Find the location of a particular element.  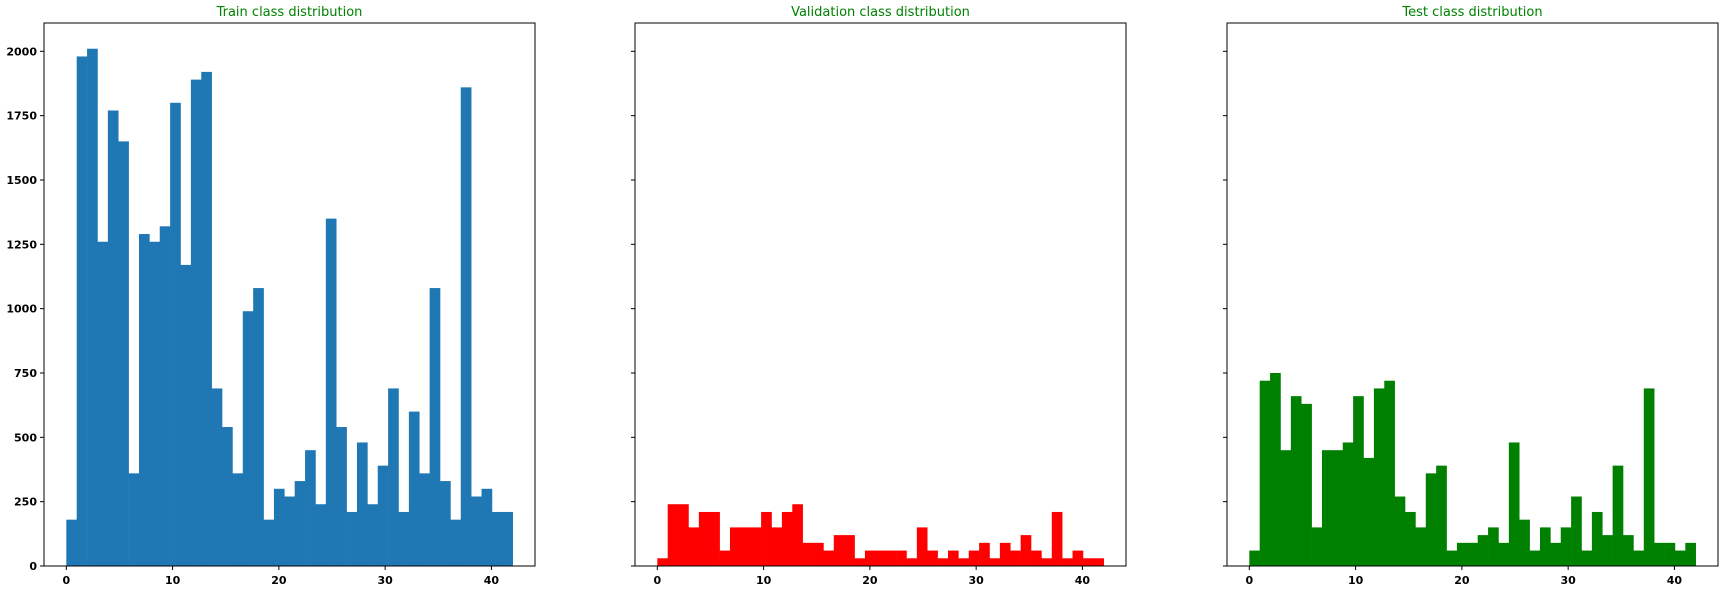

train-x-tick-label: 30 is located at coordinates (385, 580).